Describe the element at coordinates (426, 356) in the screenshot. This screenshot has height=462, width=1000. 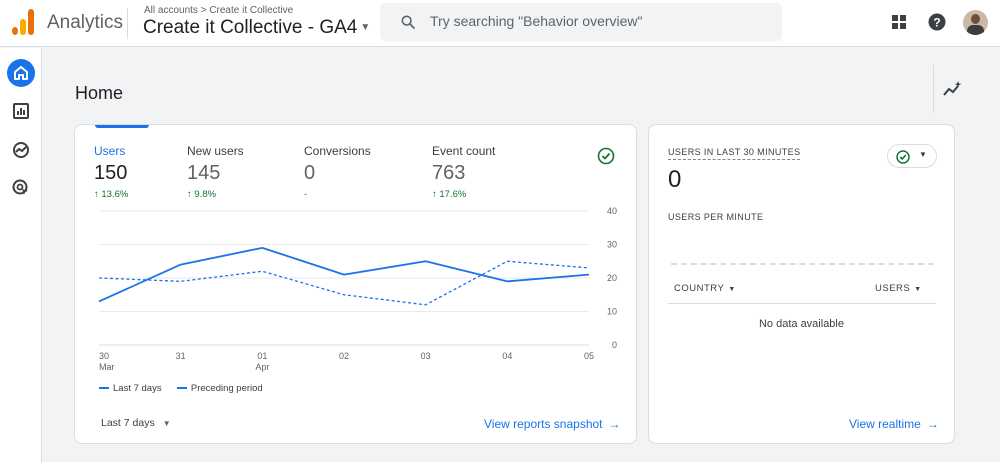
I see `x-tick-label: 03` at that location.